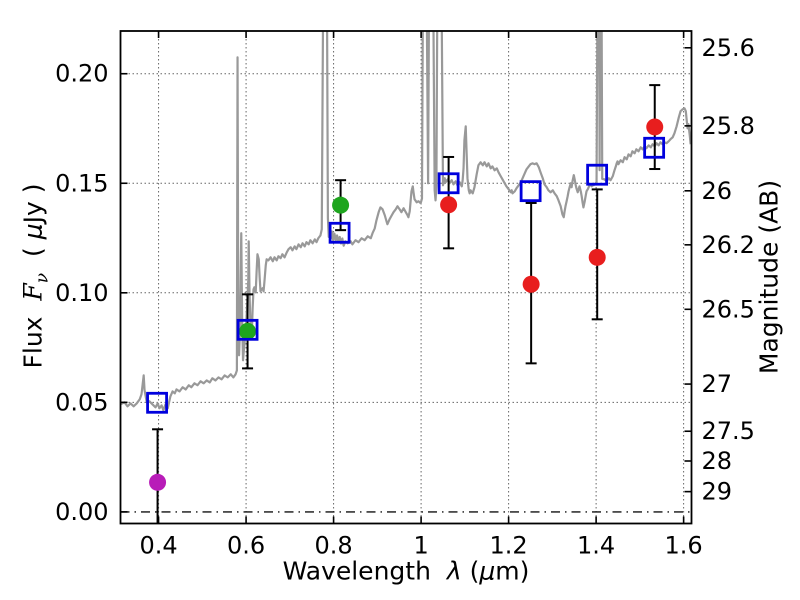 This screenshot has height=600, width=800. Describe the element at coordinates (728, 431) in the screenshot. I see `mag-tick-label: 27.5` at that location.